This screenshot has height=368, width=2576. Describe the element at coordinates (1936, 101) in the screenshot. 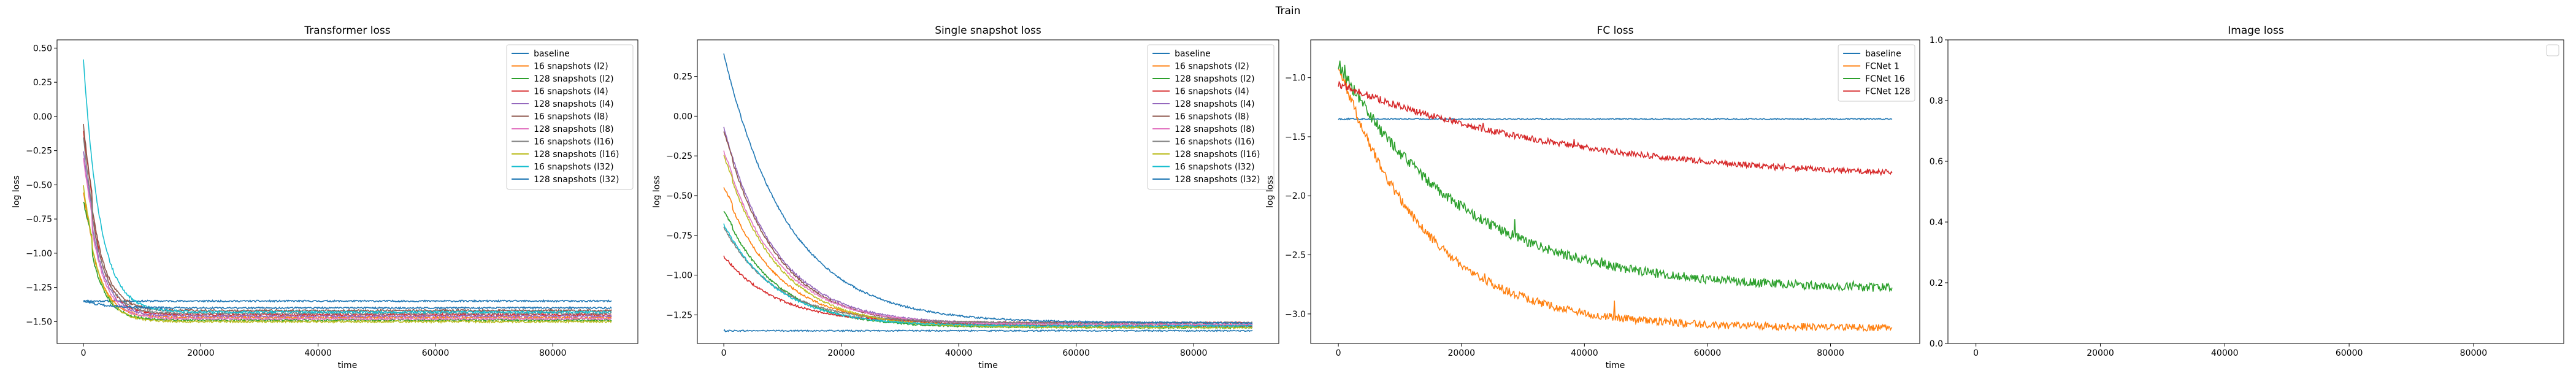

I see `y-tick-label: 0.8` at that location.